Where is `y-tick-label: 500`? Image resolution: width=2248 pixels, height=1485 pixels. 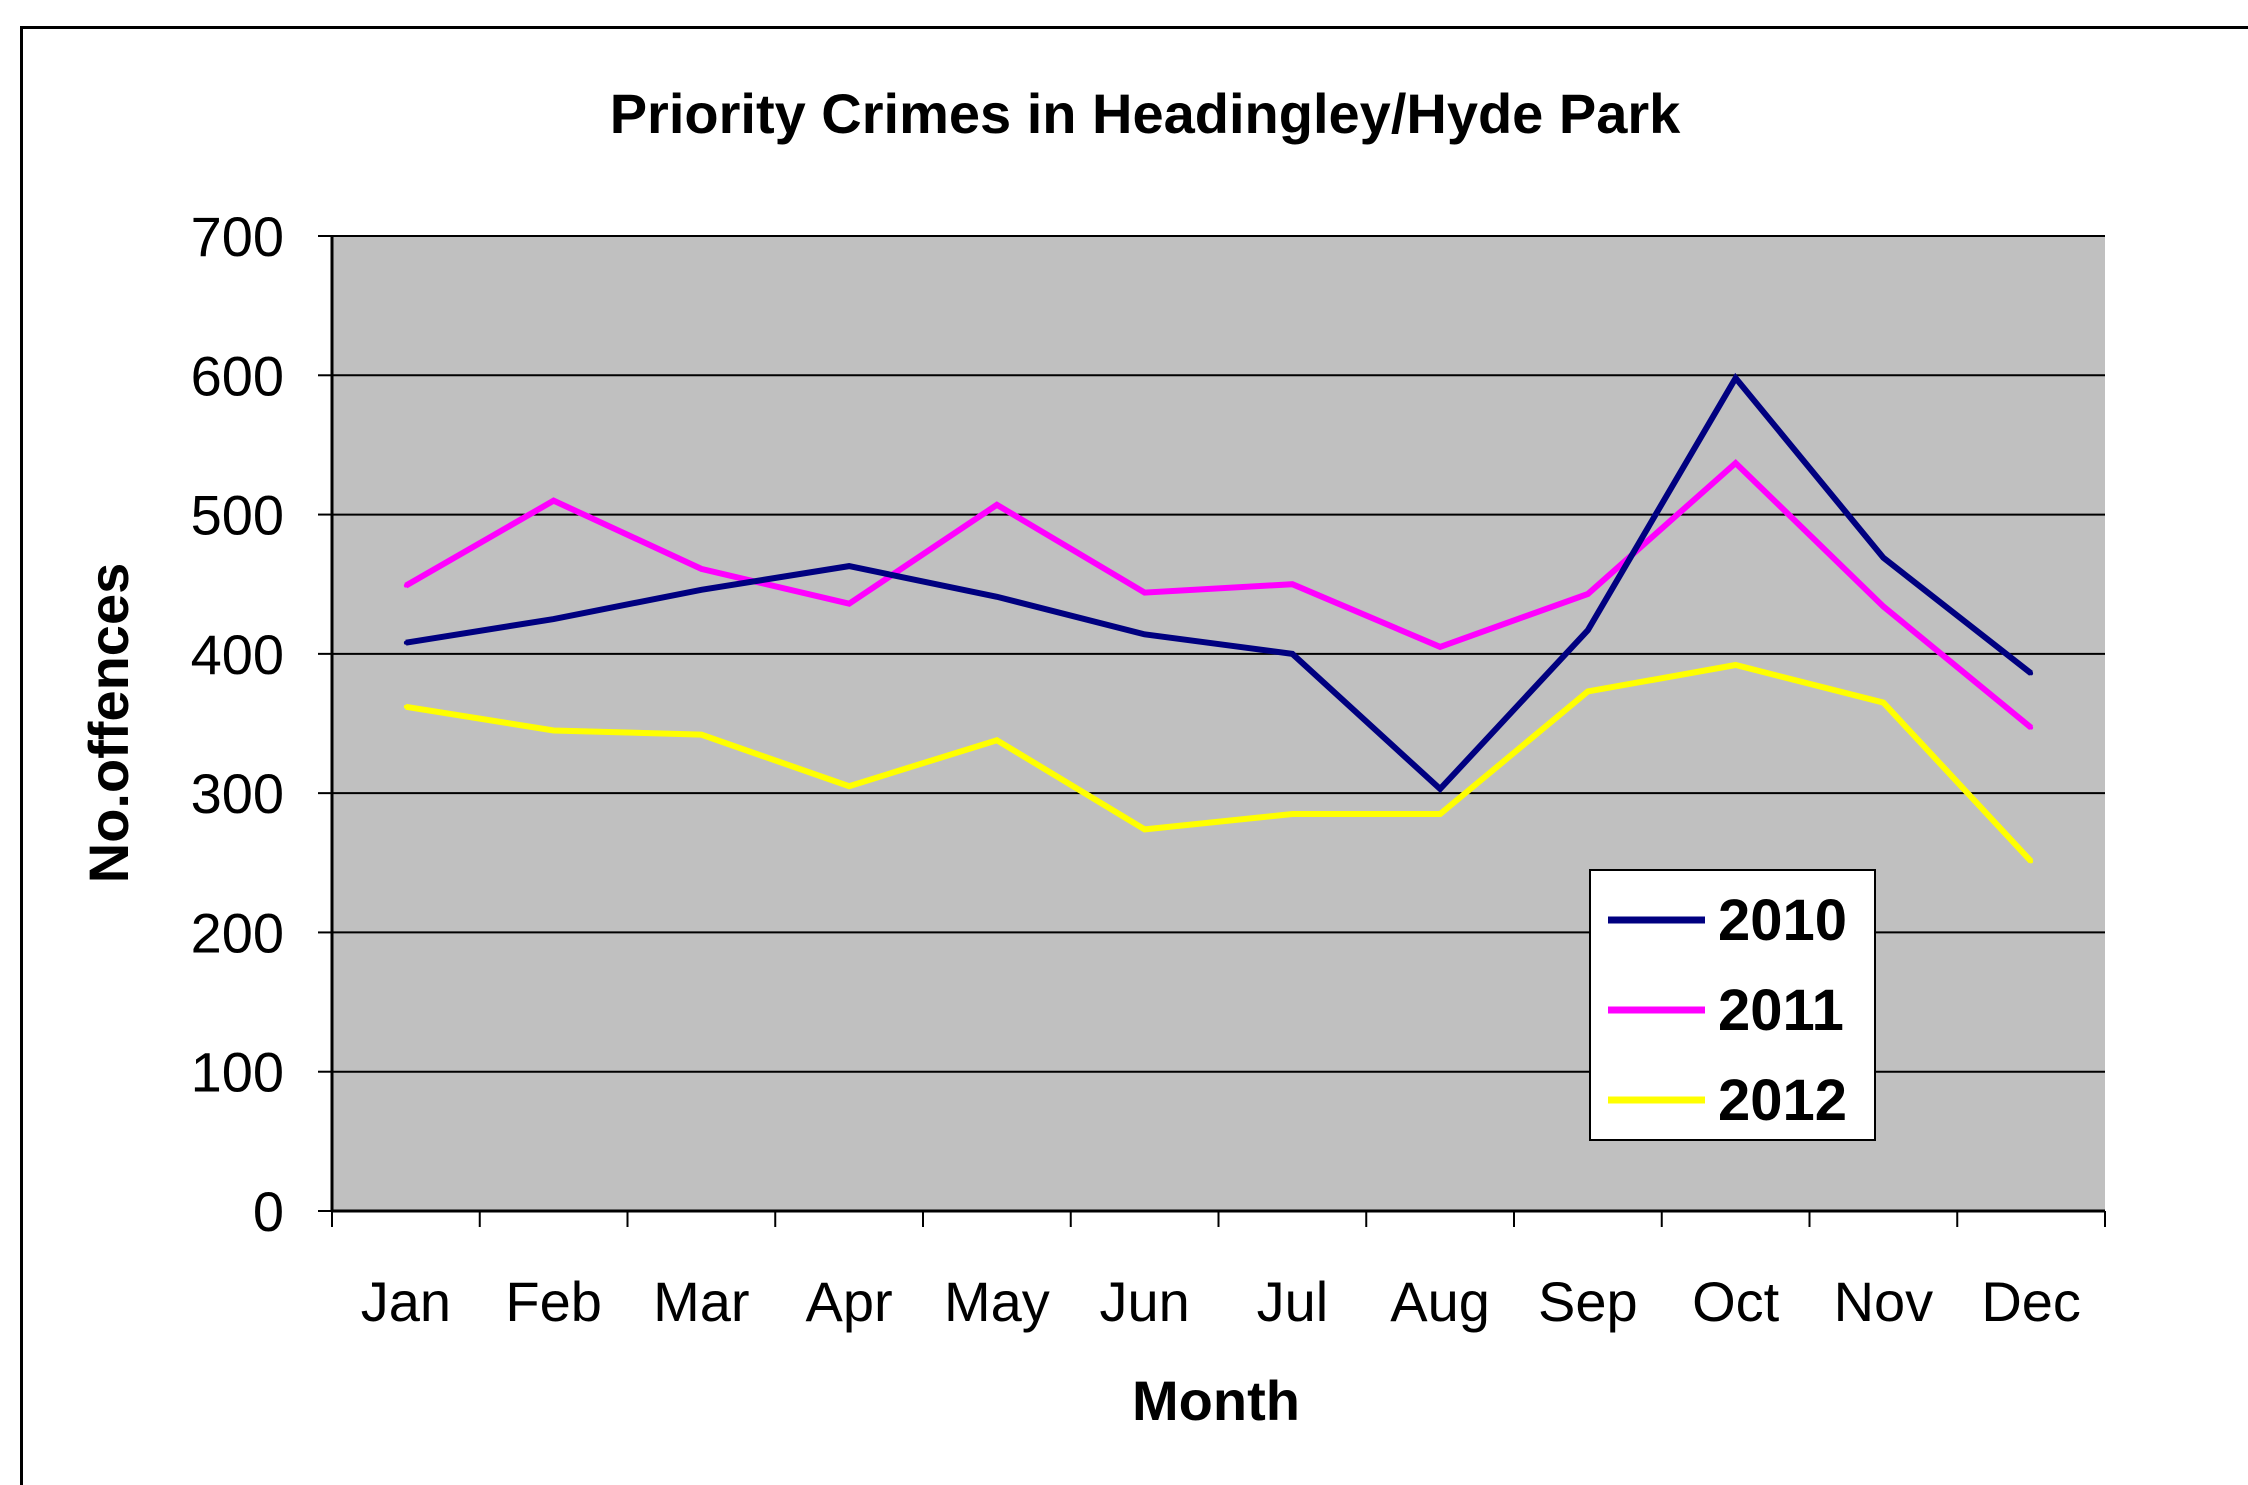 y-tick-label: 500 is located at coordinates (237, 515).